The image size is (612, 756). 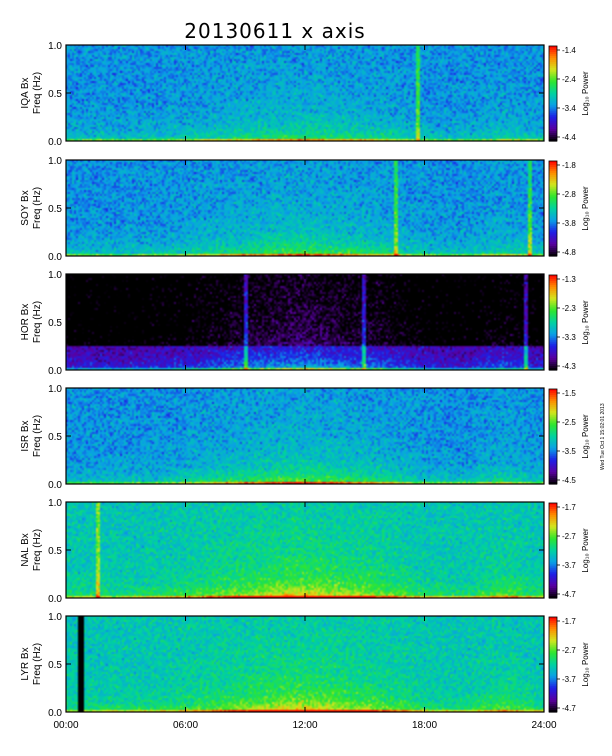 I want to click on colorbar-tick-label: -3.8, so click(x=569, y=223).